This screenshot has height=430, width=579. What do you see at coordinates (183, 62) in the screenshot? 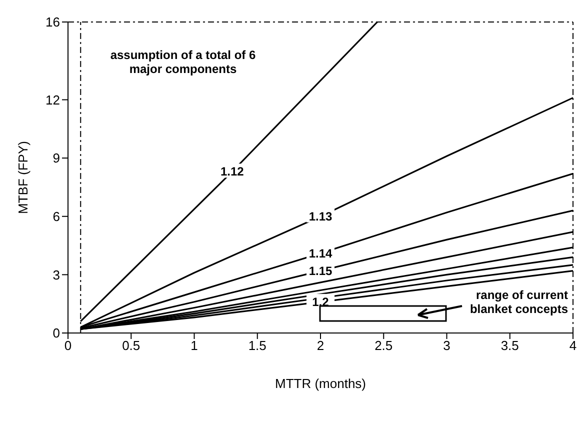
I see `annotation: assumption of a total of 6 major components` at bounding box center [183, 62].